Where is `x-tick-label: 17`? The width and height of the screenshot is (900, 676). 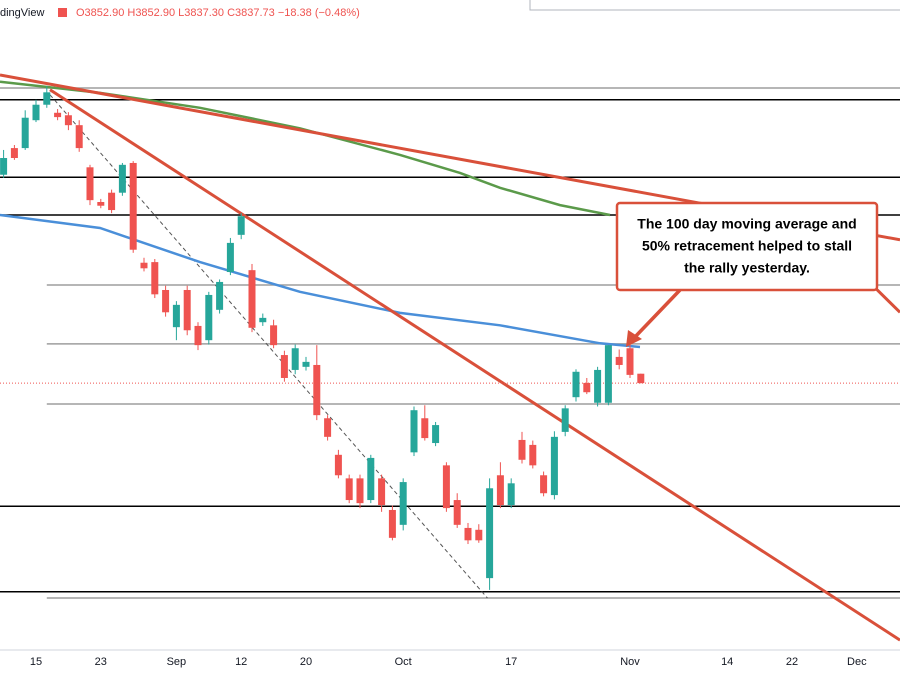
x-tick-label: 17 is located at coordinates (511, 662).